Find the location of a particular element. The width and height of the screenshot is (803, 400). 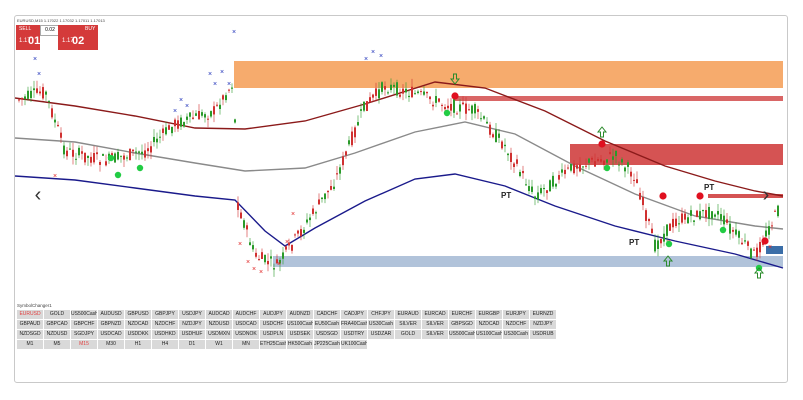

symbol-button: ETH25Cash is located at coordinates (273, 344).